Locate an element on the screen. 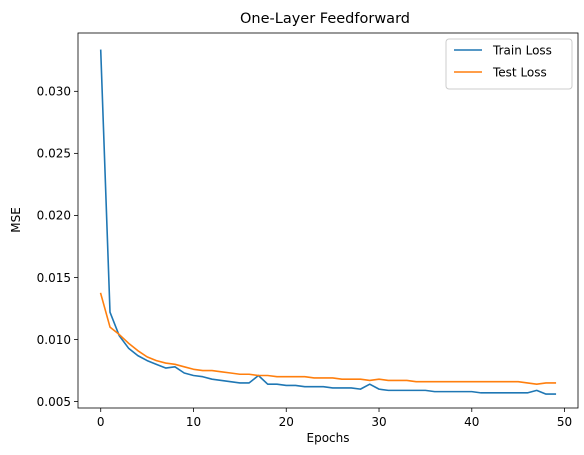 The height and width of the screenshot is (455, 584). y-axis: 0.005 0.010 0.015 0.020 0.025 0.030 is located at coordinates (57, 247).